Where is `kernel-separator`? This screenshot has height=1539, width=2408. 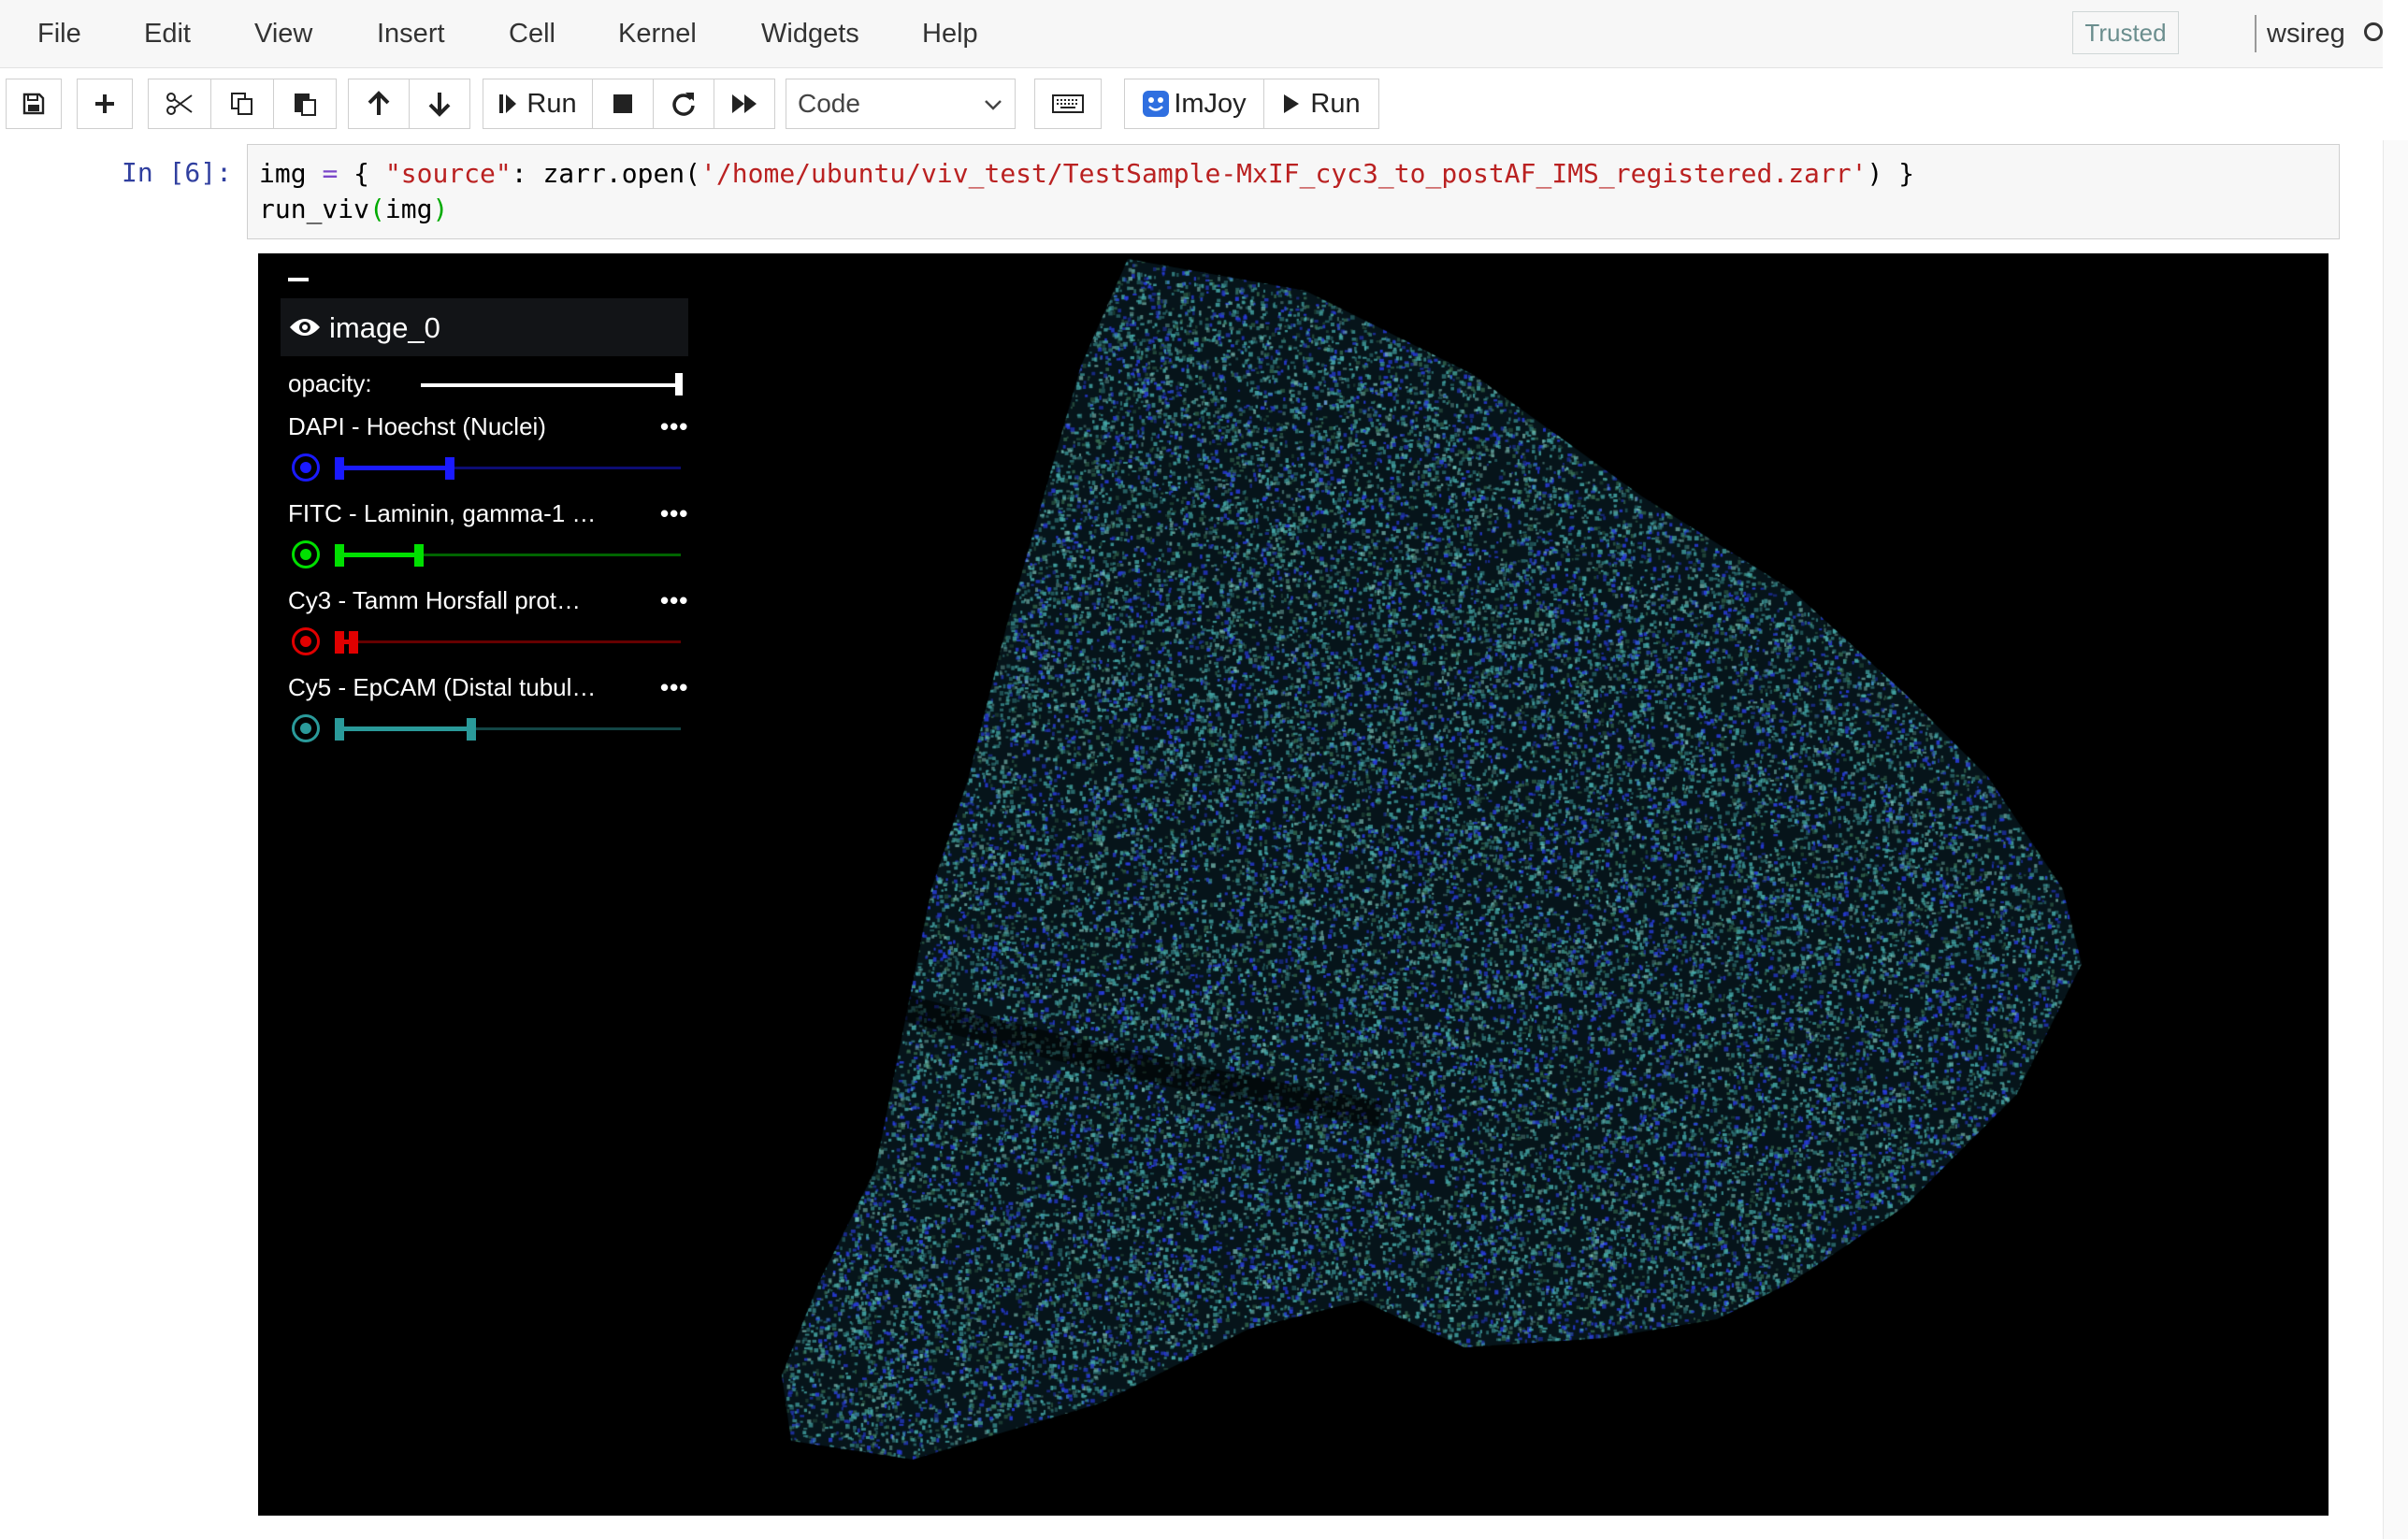 kernel-separator is located at coordinates (2256, 34).